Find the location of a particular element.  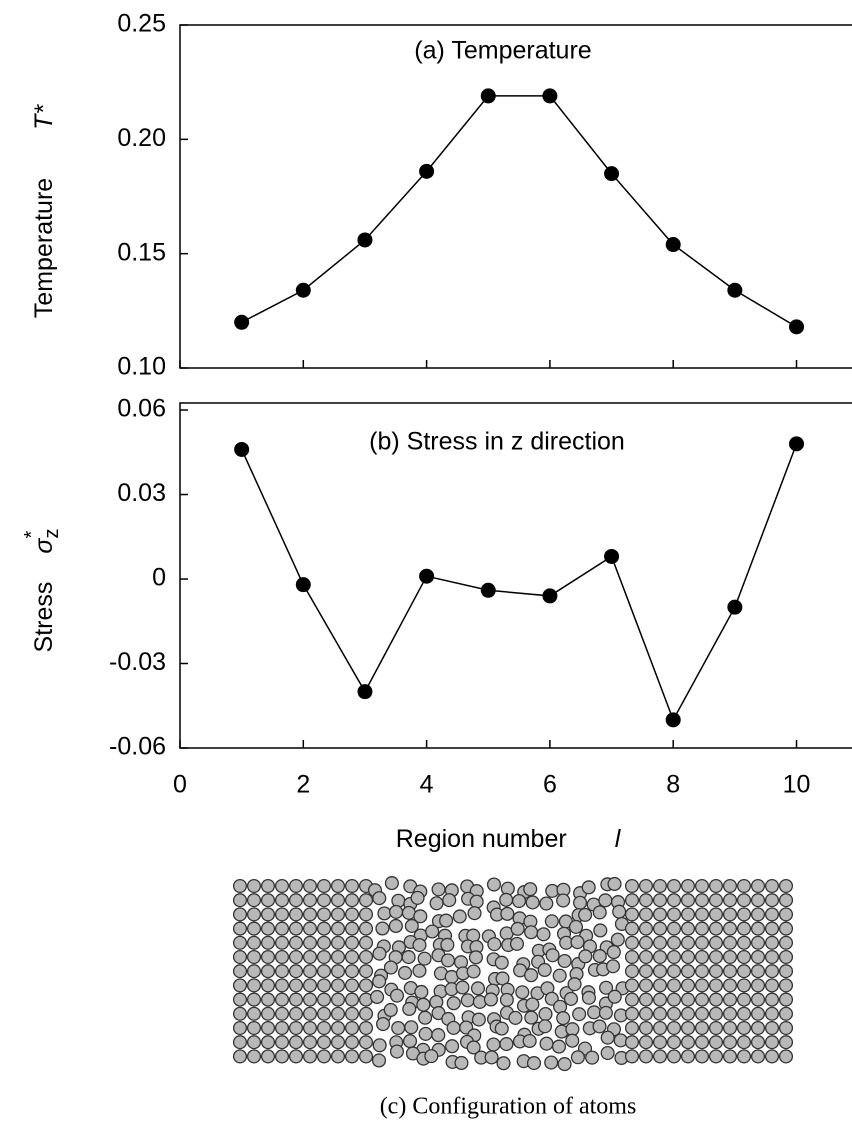

x-tick-label: 4 is located at coordinates (427, 785).